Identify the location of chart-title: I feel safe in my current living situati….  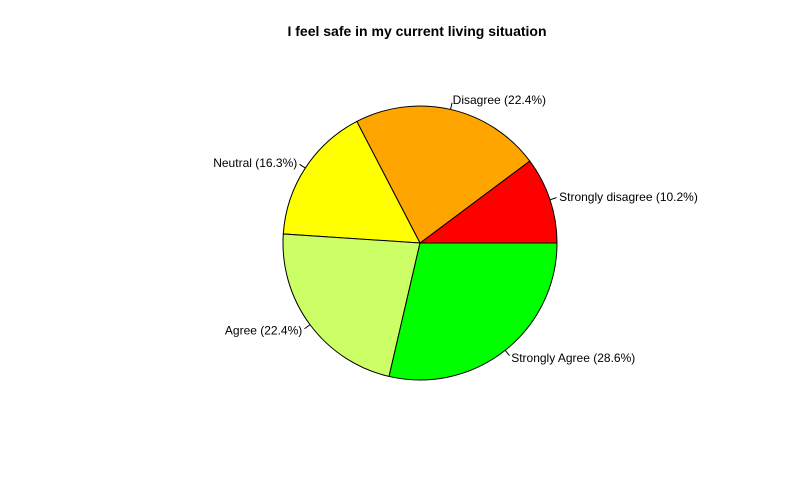
(416, 31).